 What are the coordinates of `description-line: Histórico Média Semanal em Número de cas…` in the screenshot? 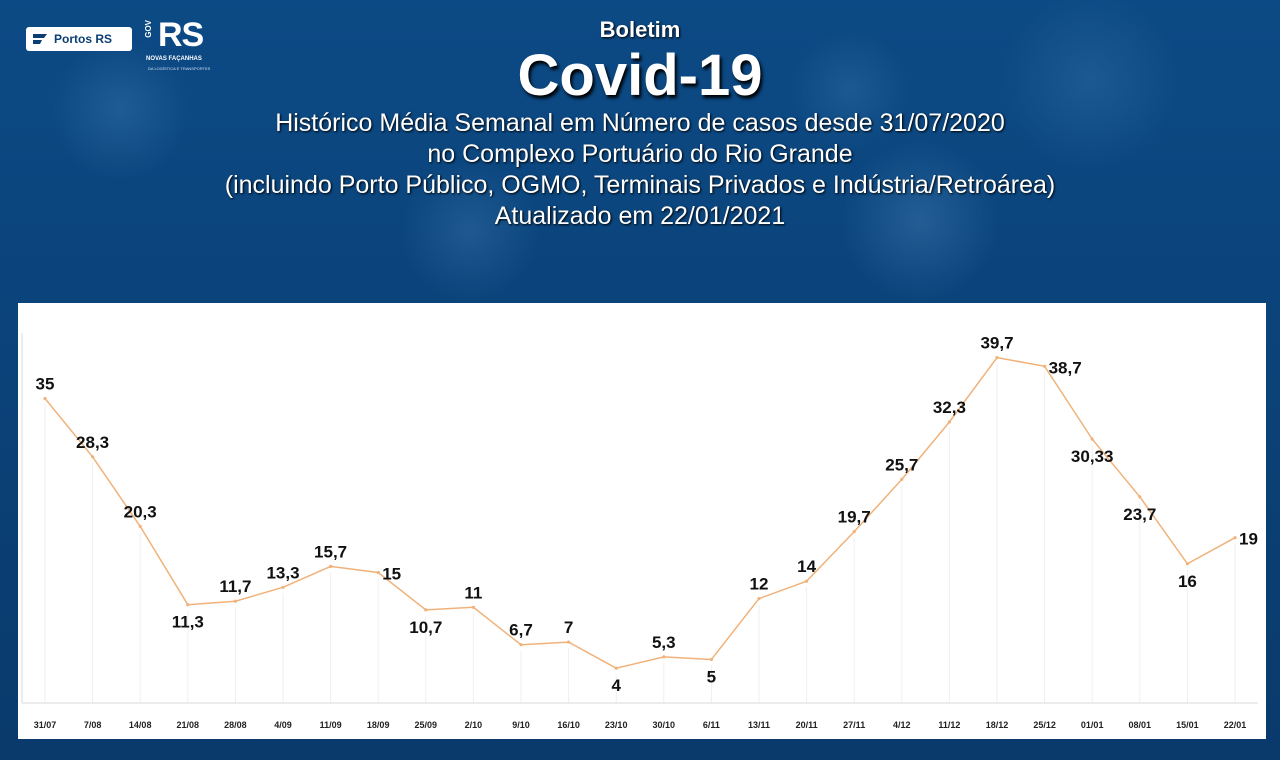 It's located at (640, 123).